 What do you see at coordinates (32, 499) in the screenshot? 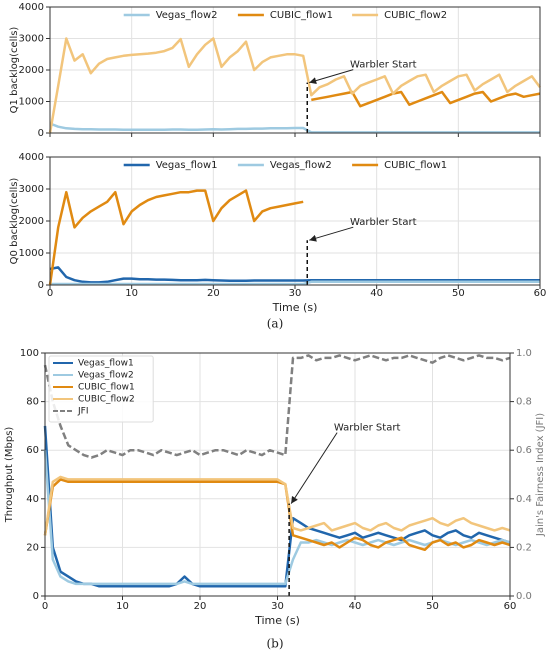
I see `y-tick-label: 40` at bounding box center [32, 499].